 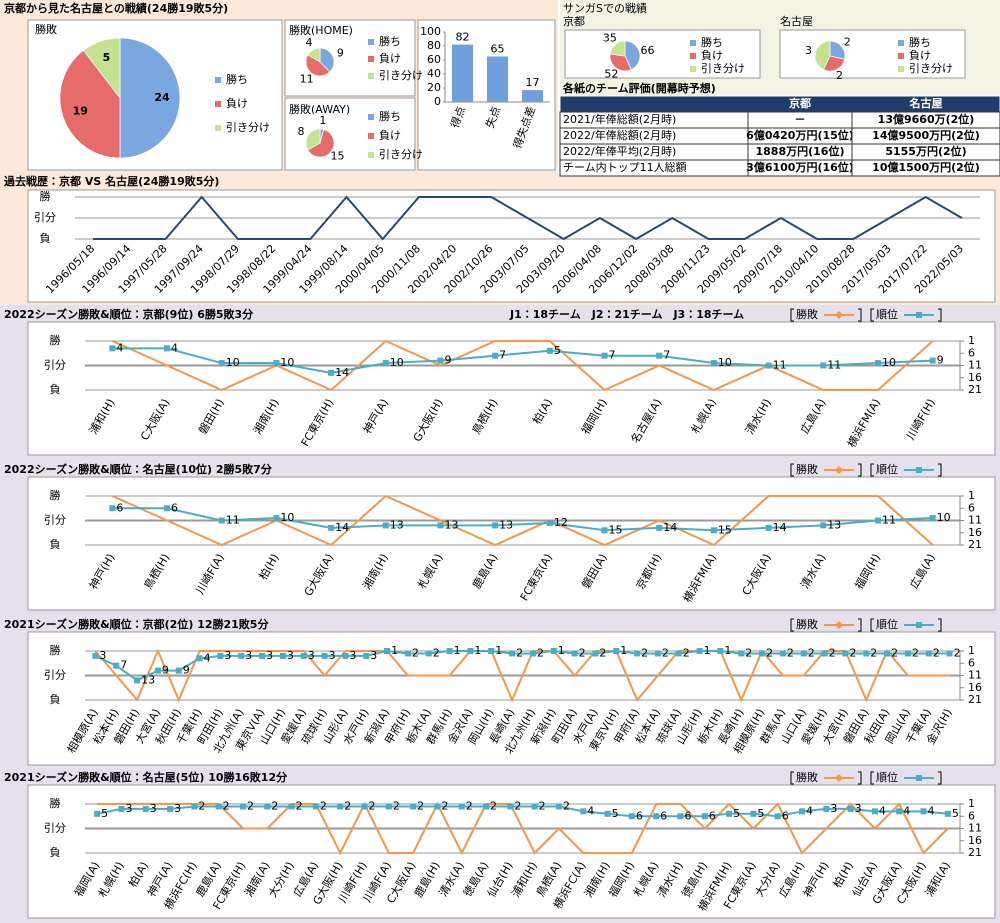 What do you see at coordinates (321, 30) in the screenshot?
I see `chart-subtitle: 勝敗(HOME)` at bounding box center [321, 30].